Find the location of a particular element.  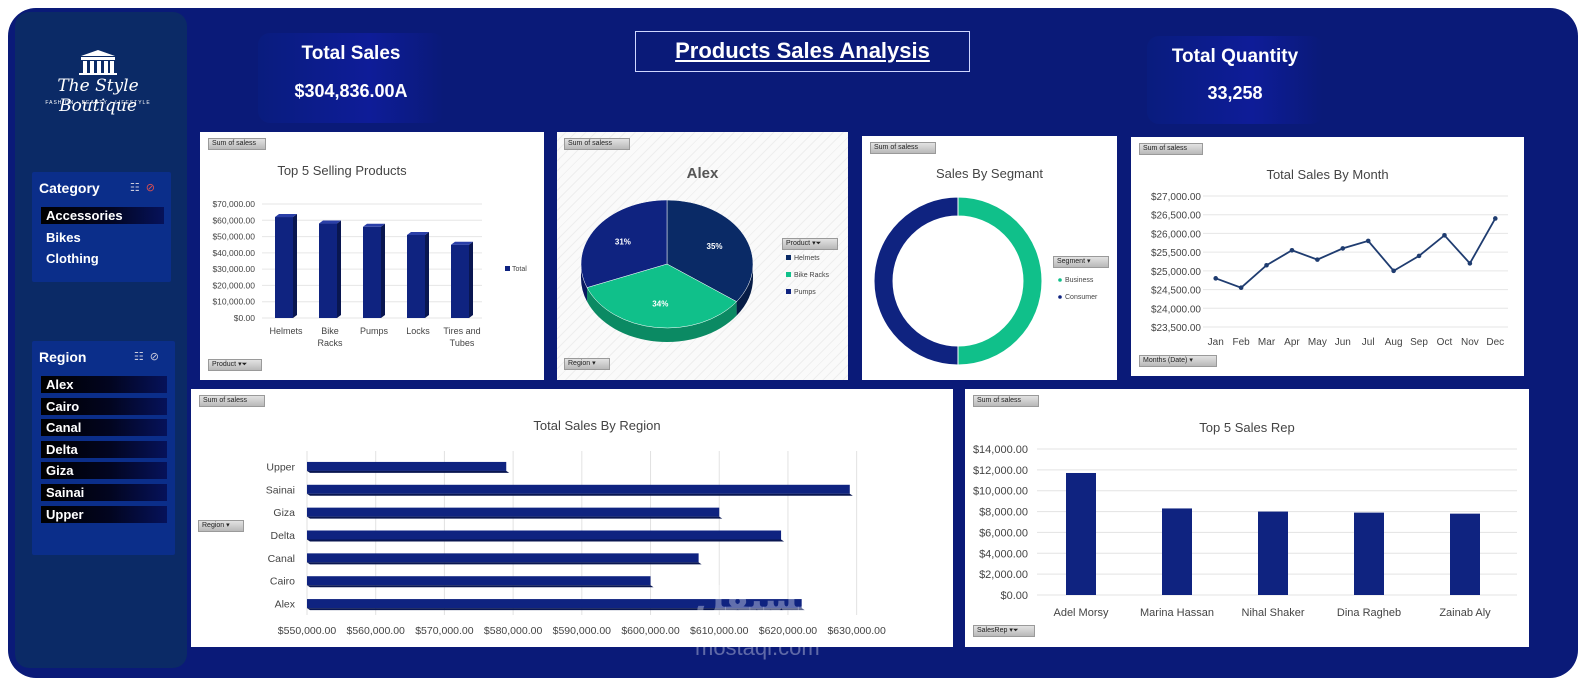

slicer-item-accessories: Accessories is located at coordinates (102, 215).